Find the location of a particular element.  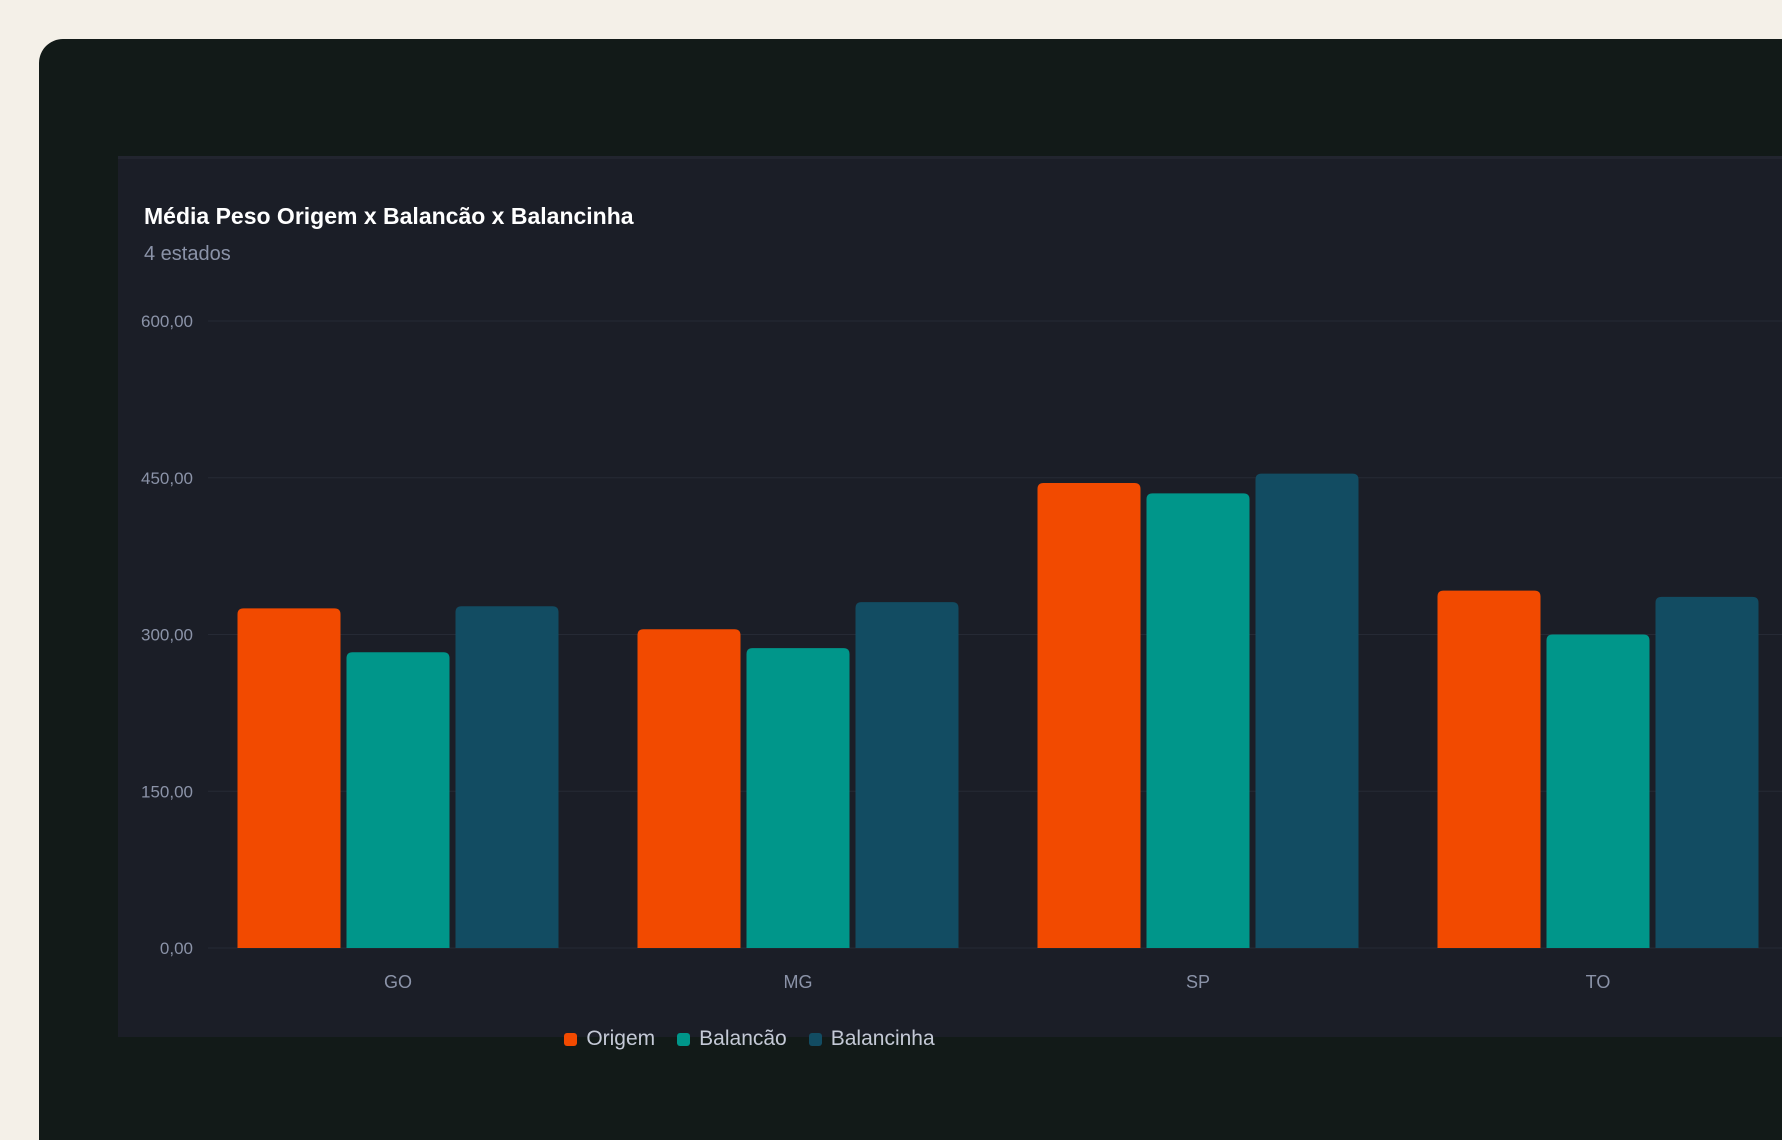

legend-label: Origem is located at coordinates (621, 1038).